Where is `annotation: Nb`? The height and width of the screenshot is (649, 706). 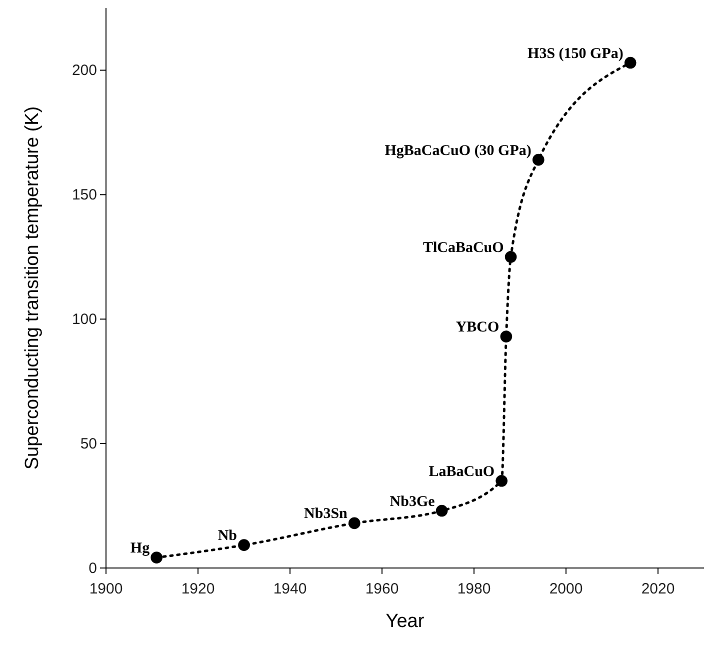 annotation: Nb is located at coordinates (227, 536).